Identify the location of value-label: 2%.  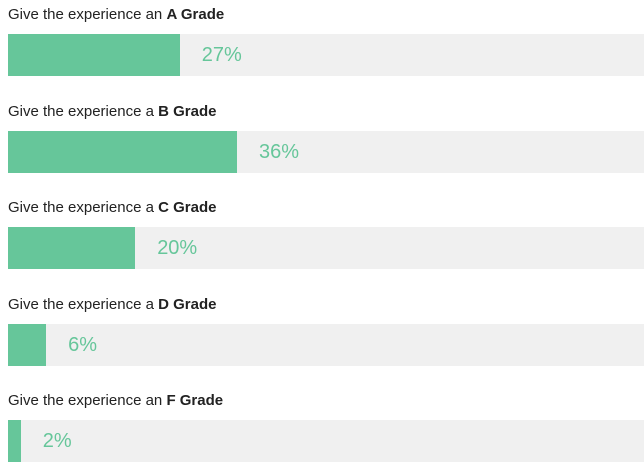
(57, 441).